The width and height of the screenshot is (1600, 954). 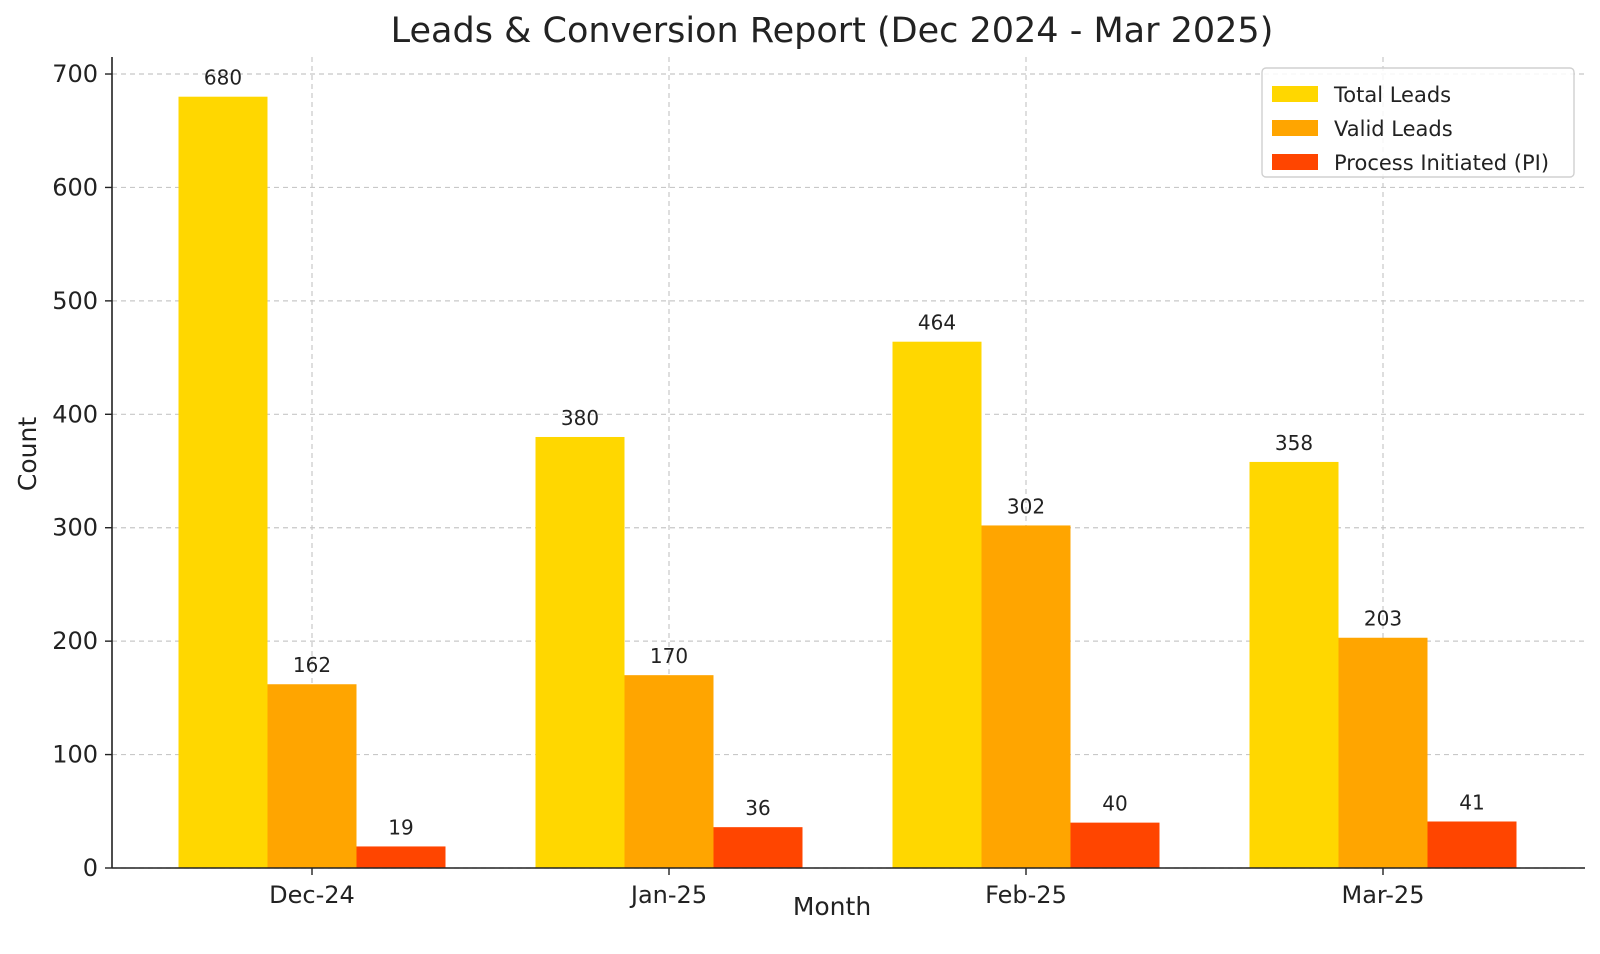 I want to click on data-label: 380, so click(x=580, y=418).